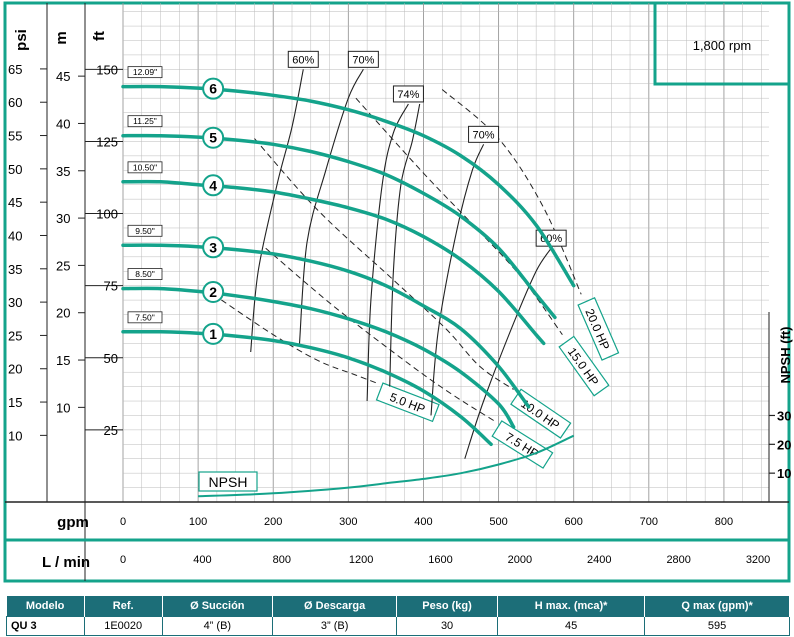 The image size is (794, 637). What do you see at coordinates (15, 435) in the screenshot?
I see `psi-tick-label: 10` at bounding box center [15, 435].